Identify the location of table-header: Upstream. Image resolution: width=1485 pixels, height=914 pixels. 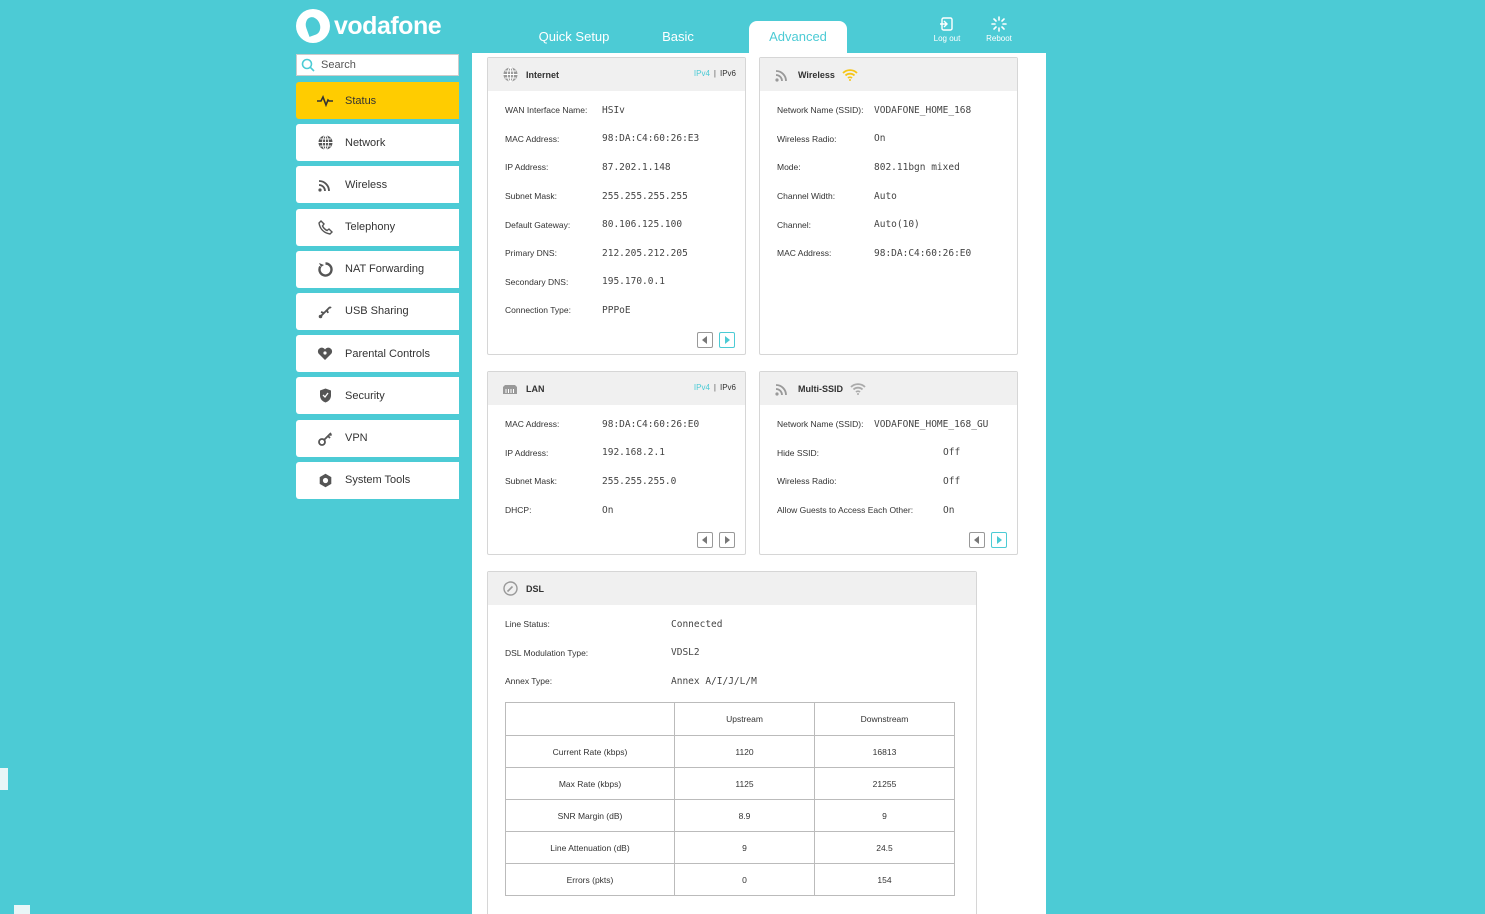
(744, 719).